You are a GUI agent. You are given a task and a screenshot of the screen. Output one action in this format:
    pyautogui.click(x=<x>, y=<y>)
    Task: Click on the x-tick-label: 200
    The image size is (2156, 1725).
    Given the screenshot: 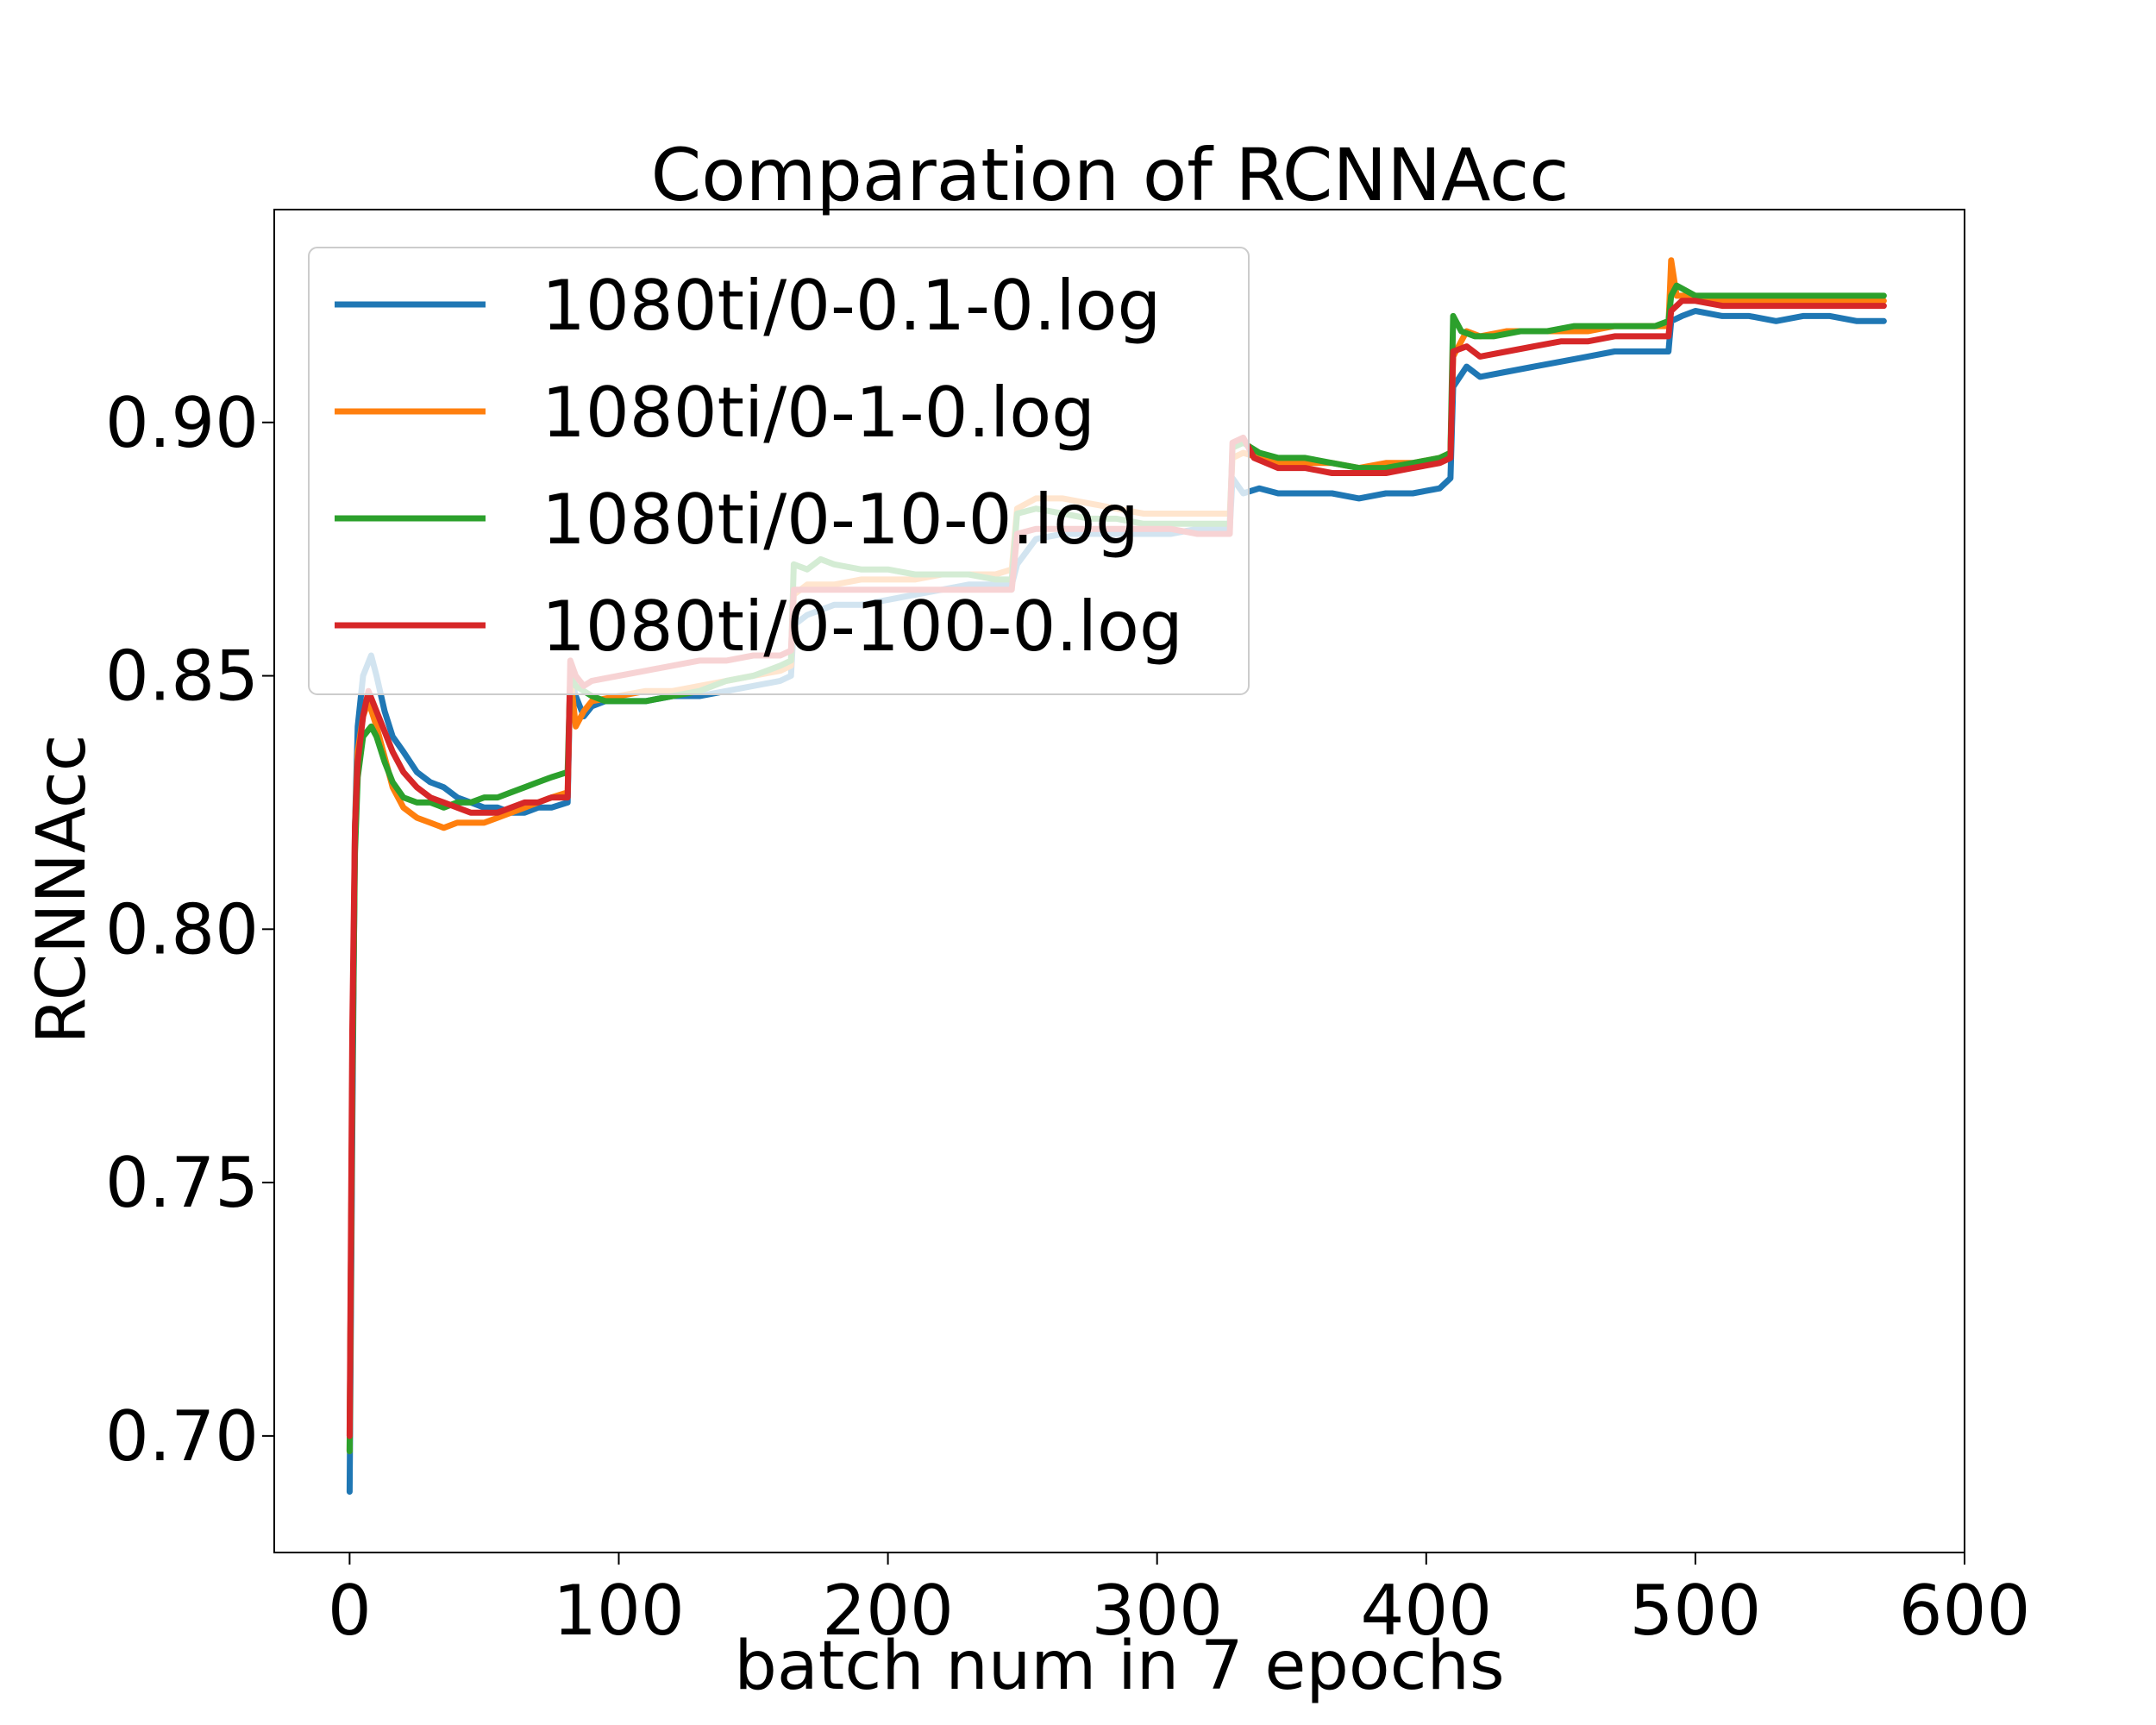 What is the action you would take?
    pyautogui.click(x=888, y=1611)
    